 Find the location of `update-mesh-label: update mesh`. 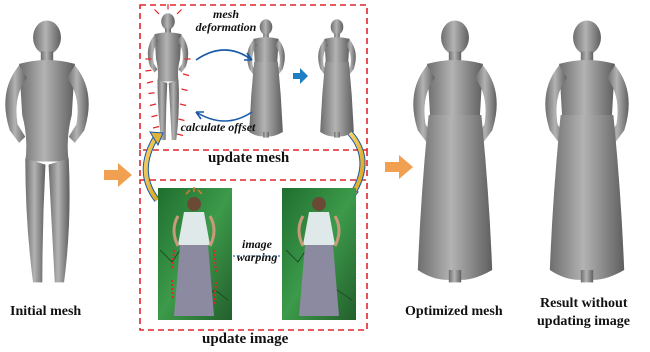

update-mesh-label: update mesh is located at coordinates (249, 158).